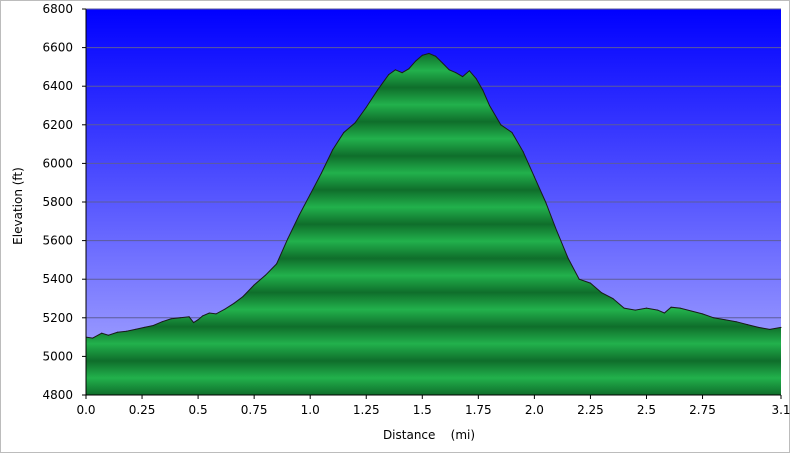 This screenshot has width=790, height=454. What do you see at coordinates (702, 410) in the screenshot?
I see `x-tick-label: 2.75` at bounding box center [702, 410].